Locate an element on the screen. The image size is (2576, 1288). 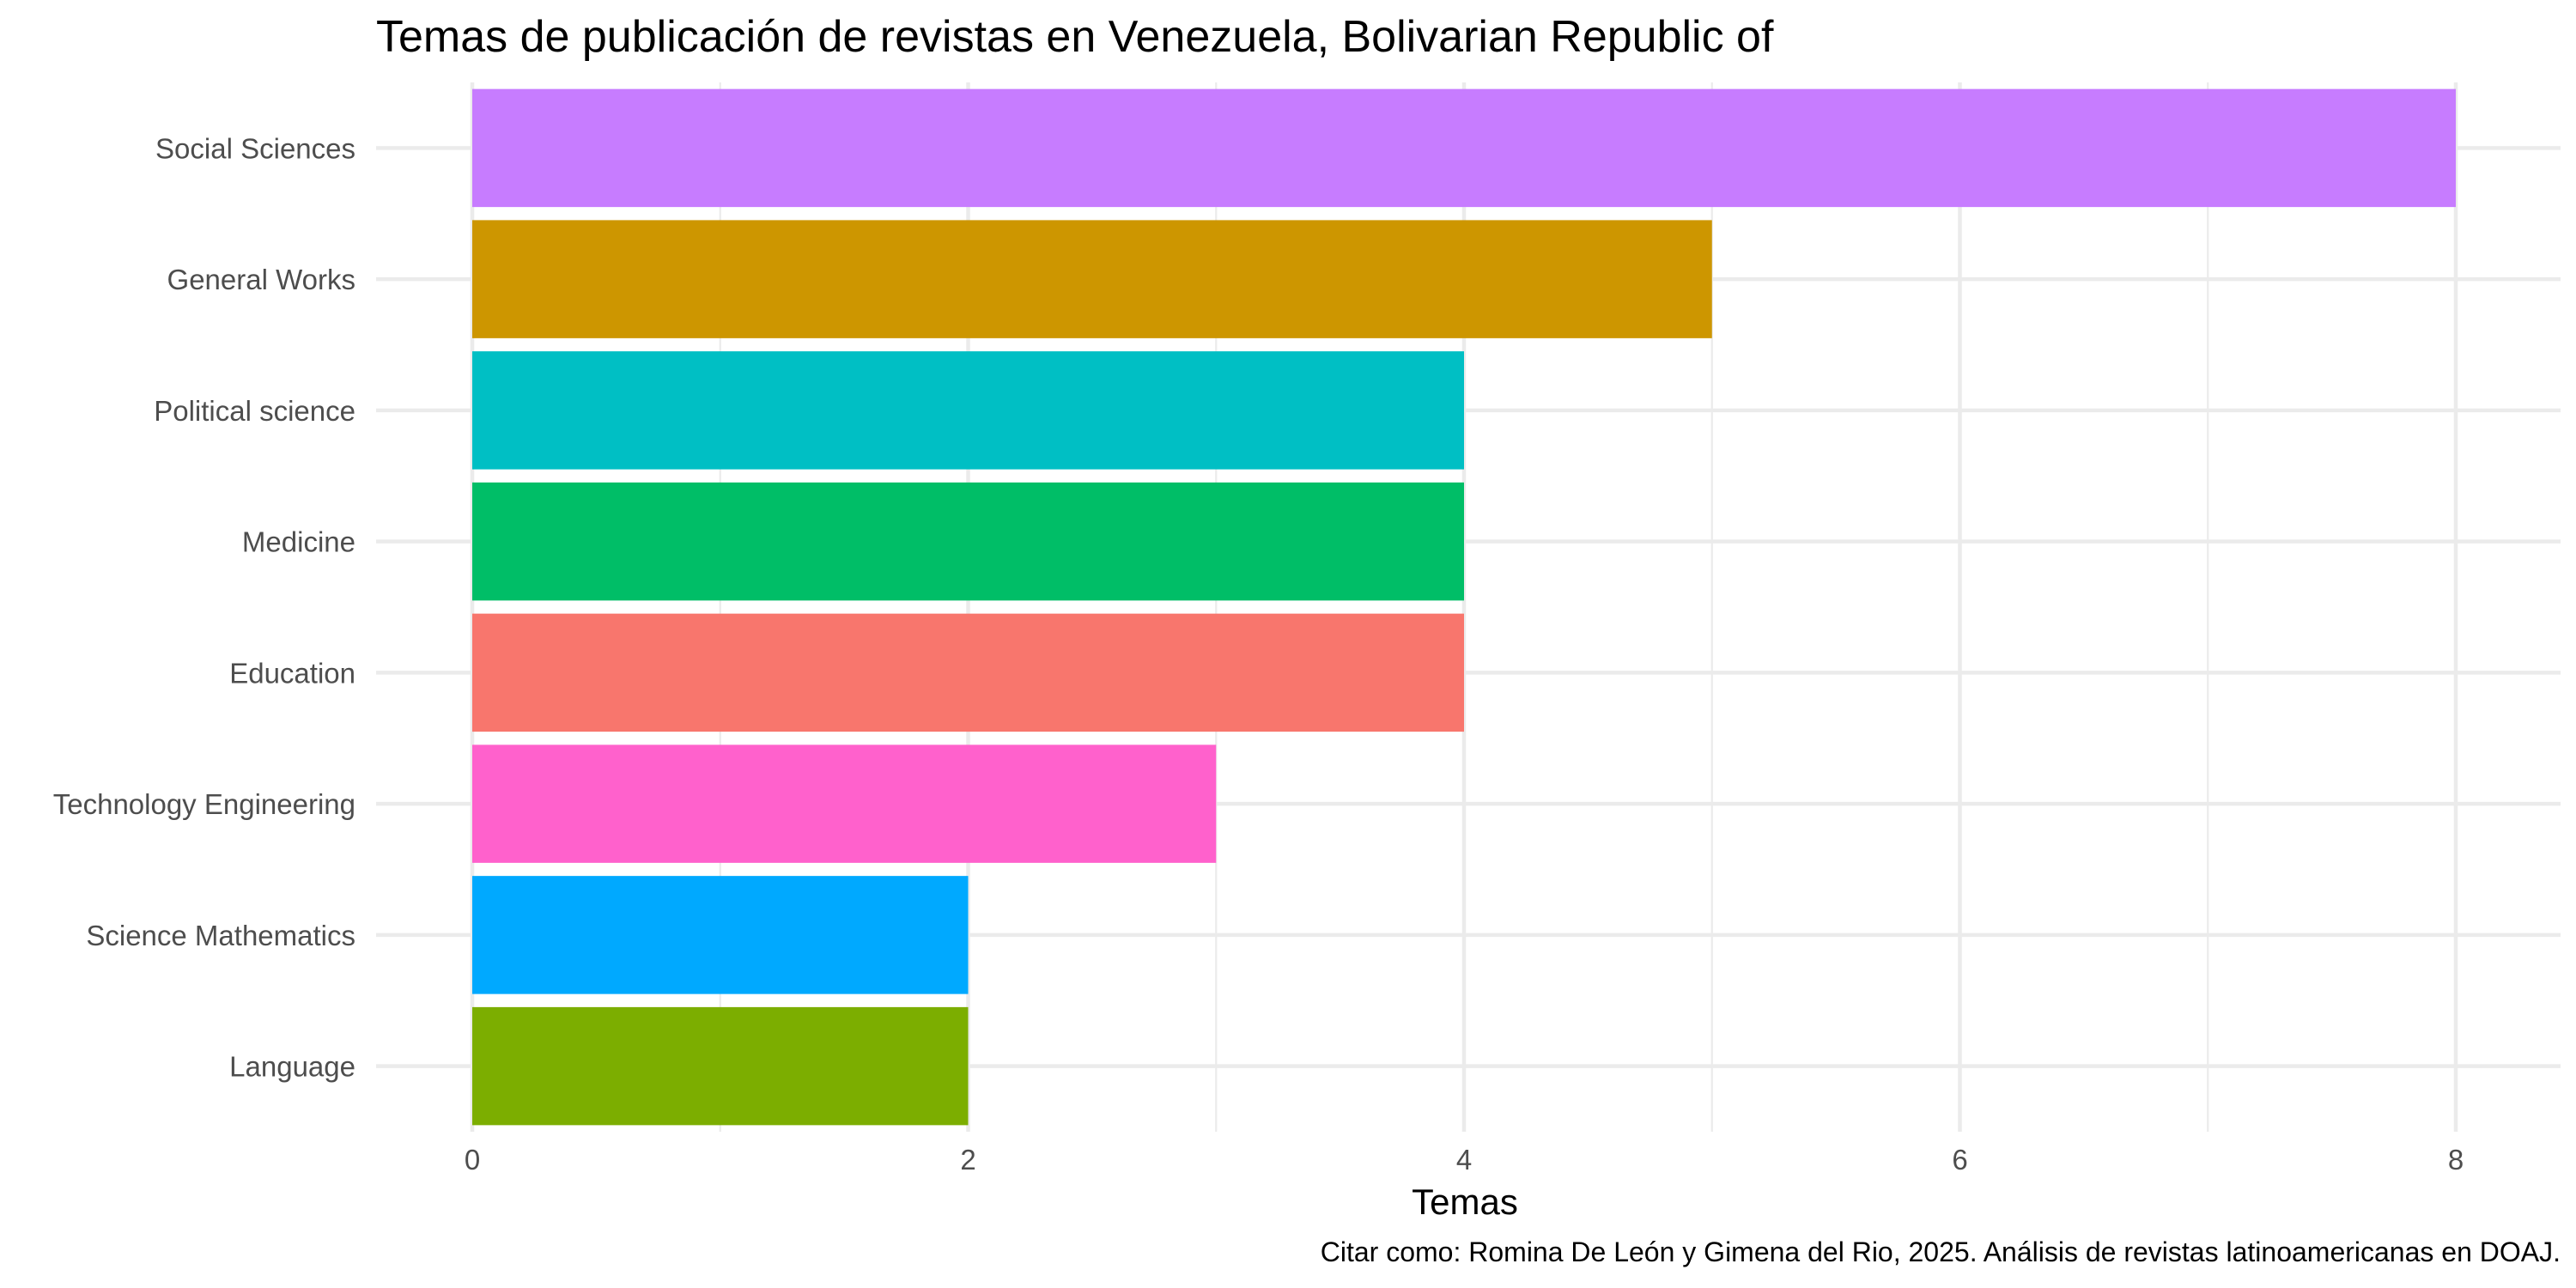
x-tick-label: 8 is located at coordinates (2456, 1160).